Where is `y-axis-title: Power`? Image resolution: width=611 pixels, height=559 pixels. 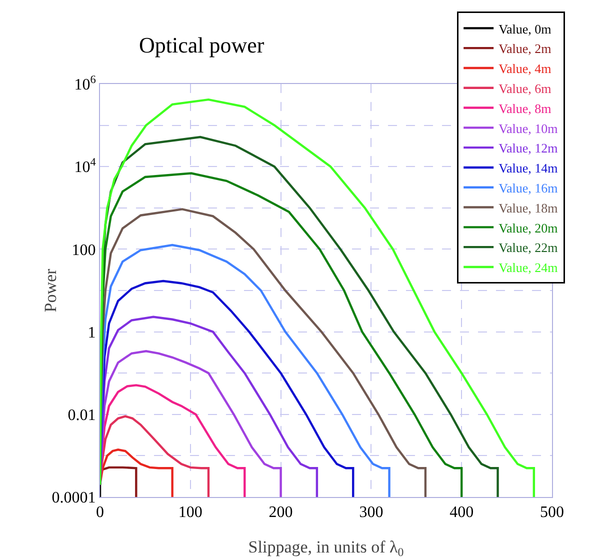 y-axis-title: Power is located at coordinates (50, 290).